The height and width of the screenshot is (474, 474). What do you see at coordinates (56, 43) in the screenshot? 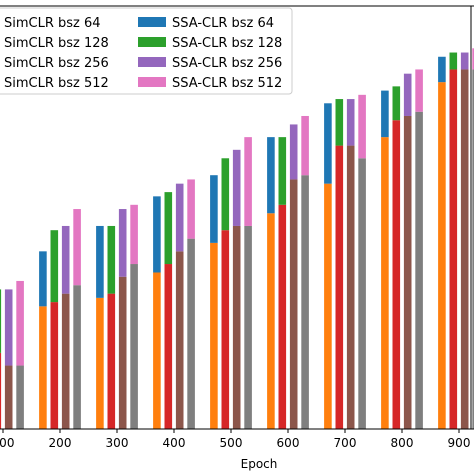
I see `legend-label: SimCLR bsz 128` at bounding box center [56, 43].